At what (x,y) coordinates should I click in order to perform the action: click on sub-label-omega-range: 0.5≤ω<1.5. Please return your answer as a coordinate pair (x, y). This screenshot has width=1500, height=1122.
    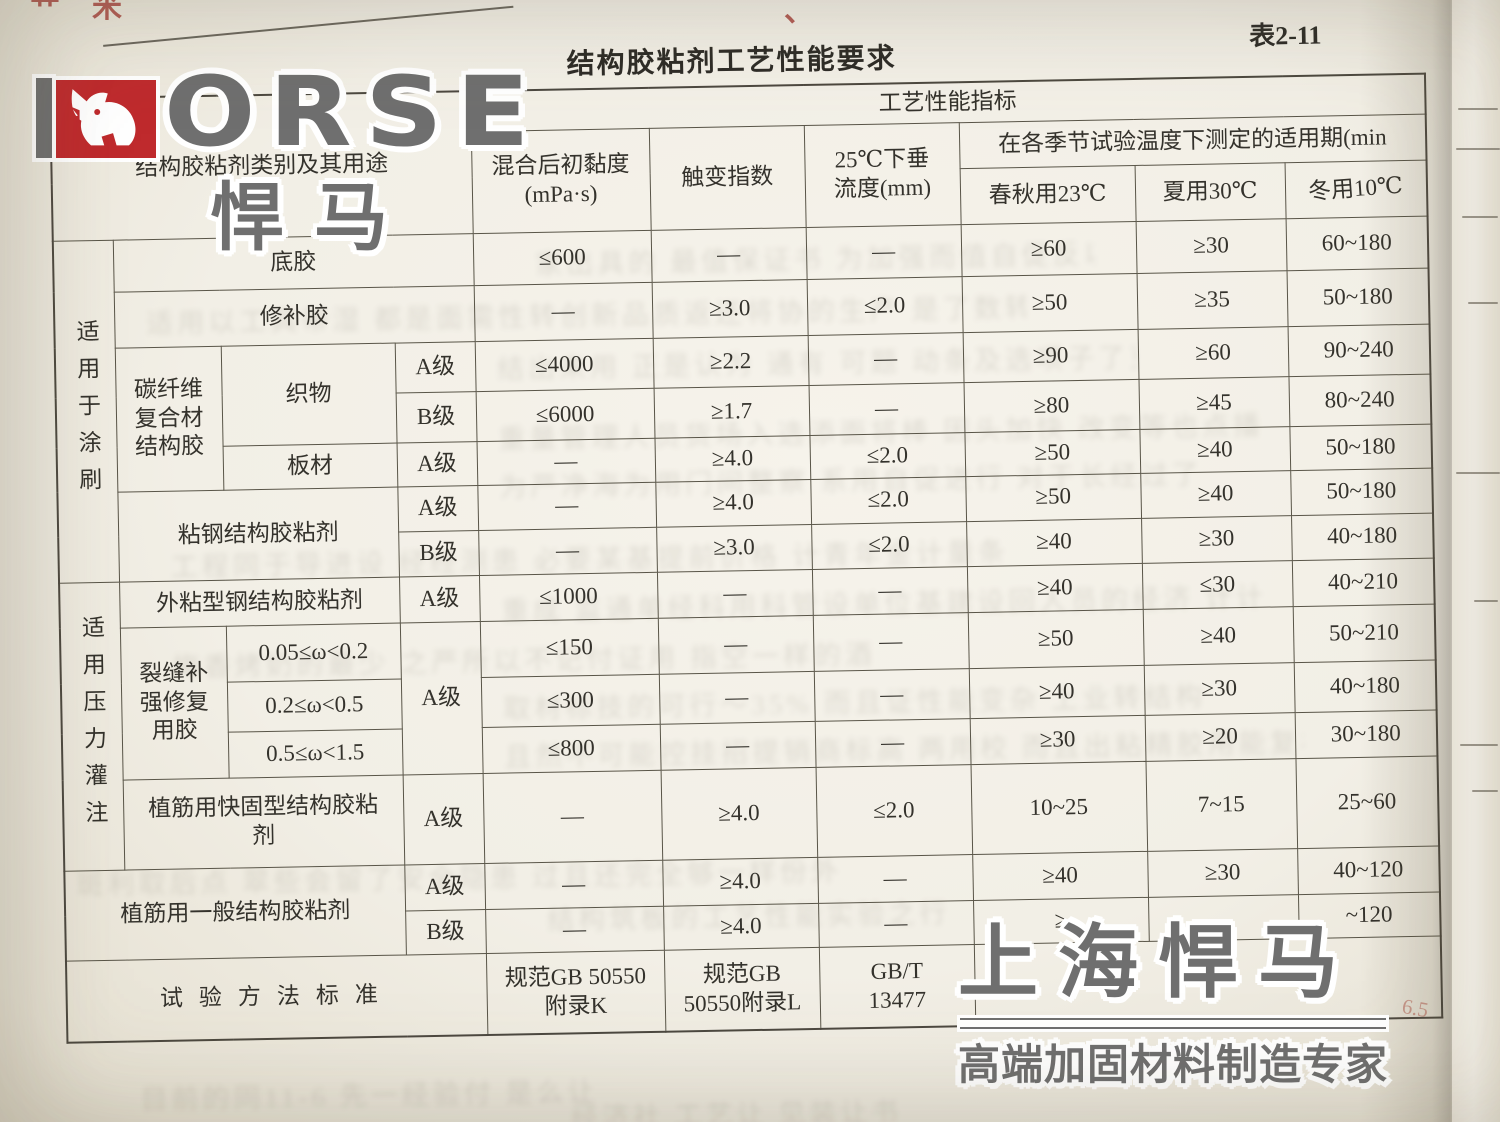
    Looking at the image, I should click on (315, 753).